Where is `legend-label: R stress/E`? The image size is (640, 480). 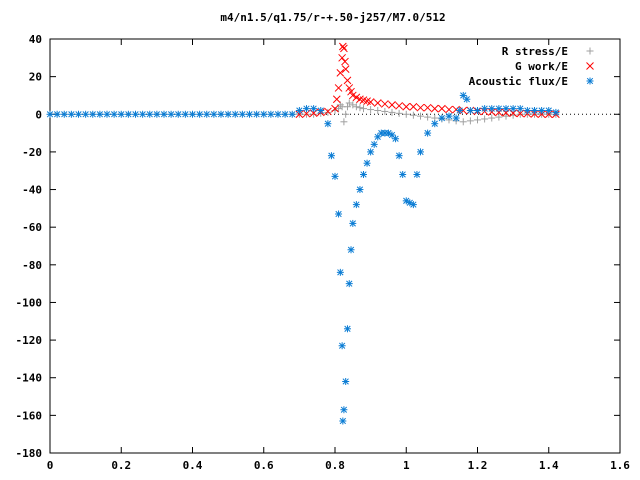 legend-label: R stress/E is located at coordinates (535, 51).